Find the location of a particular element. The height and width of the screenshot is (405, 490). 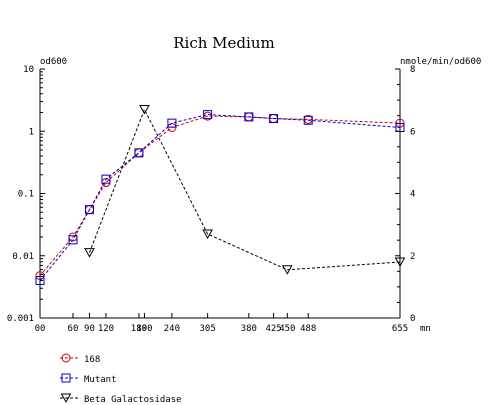

x-tick-label: 60 is located at coordinates (73, 329).